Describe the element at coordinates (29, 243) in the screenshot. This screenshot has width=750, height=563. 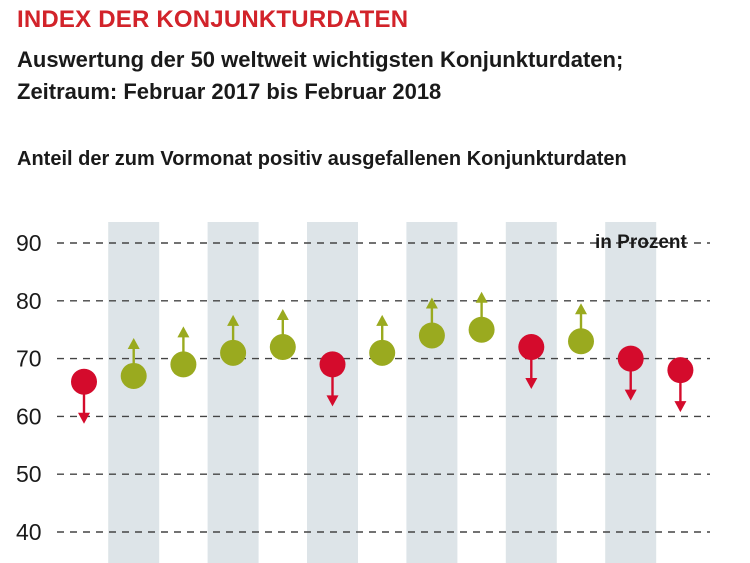
I see `y-tick-label: 90` at that location.